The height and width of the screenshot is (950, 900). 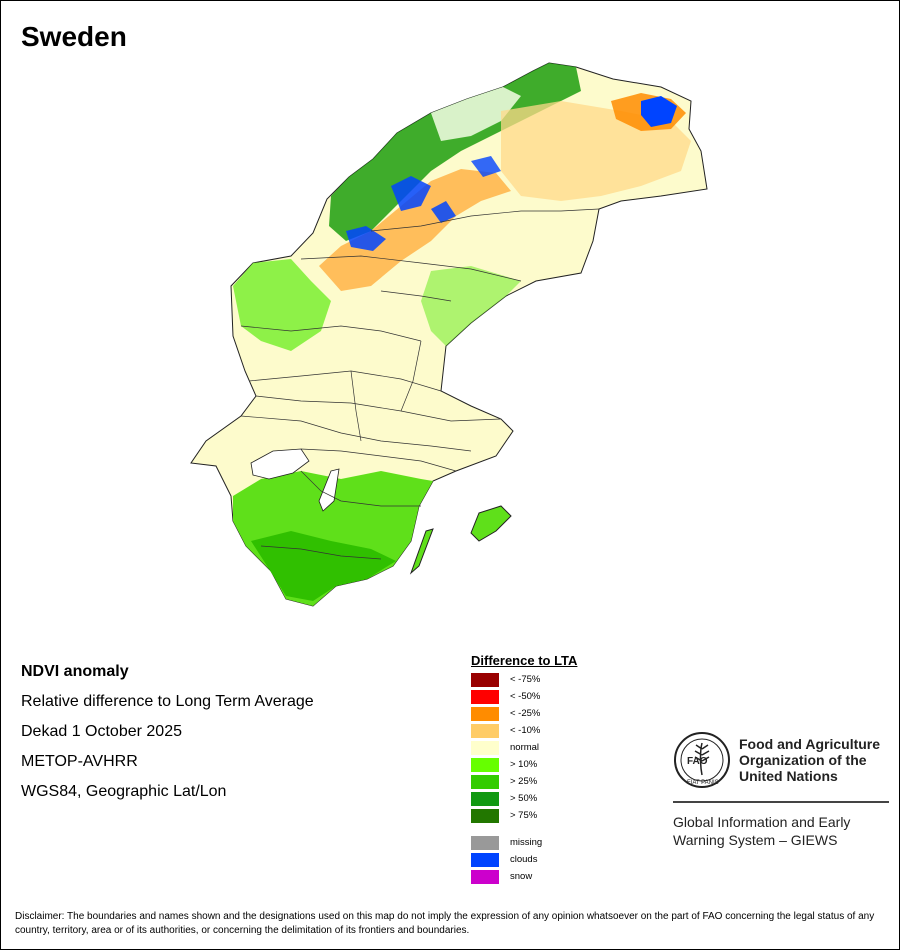 I want to click on giews-line-1: Global Information and Early, so click(x=762, y=822).